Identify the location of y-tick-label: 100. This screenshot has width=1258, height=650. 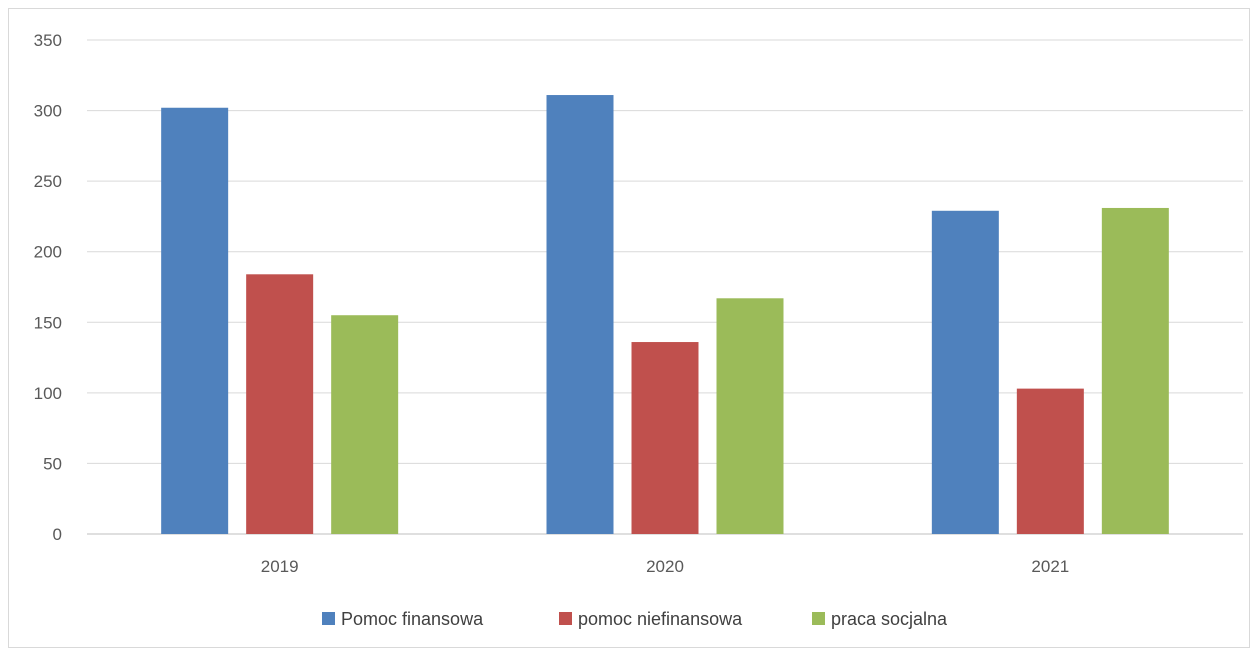
(48, 393).